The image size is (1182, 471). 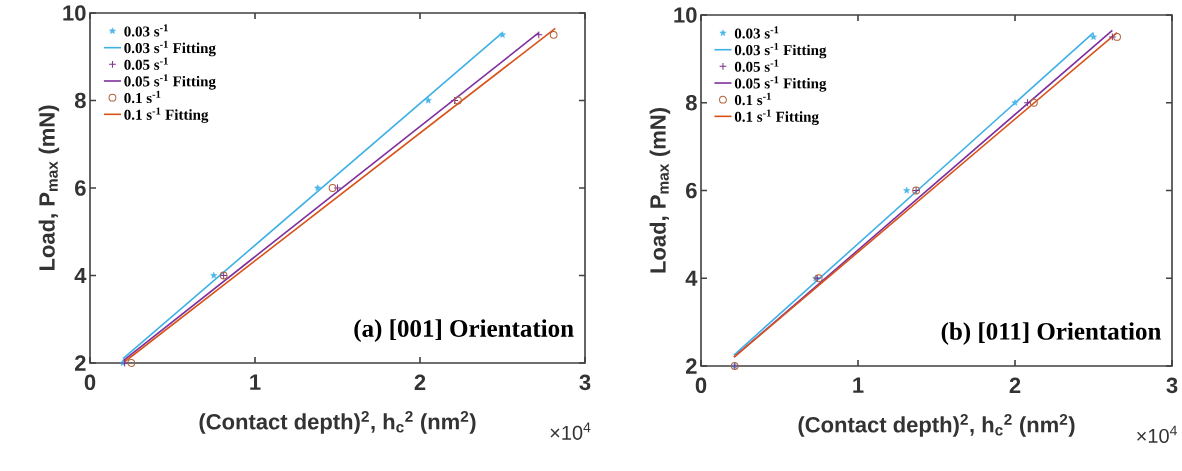 I want to click on annotation: (b) [011] Orientation, so click(x=1051, y=333).